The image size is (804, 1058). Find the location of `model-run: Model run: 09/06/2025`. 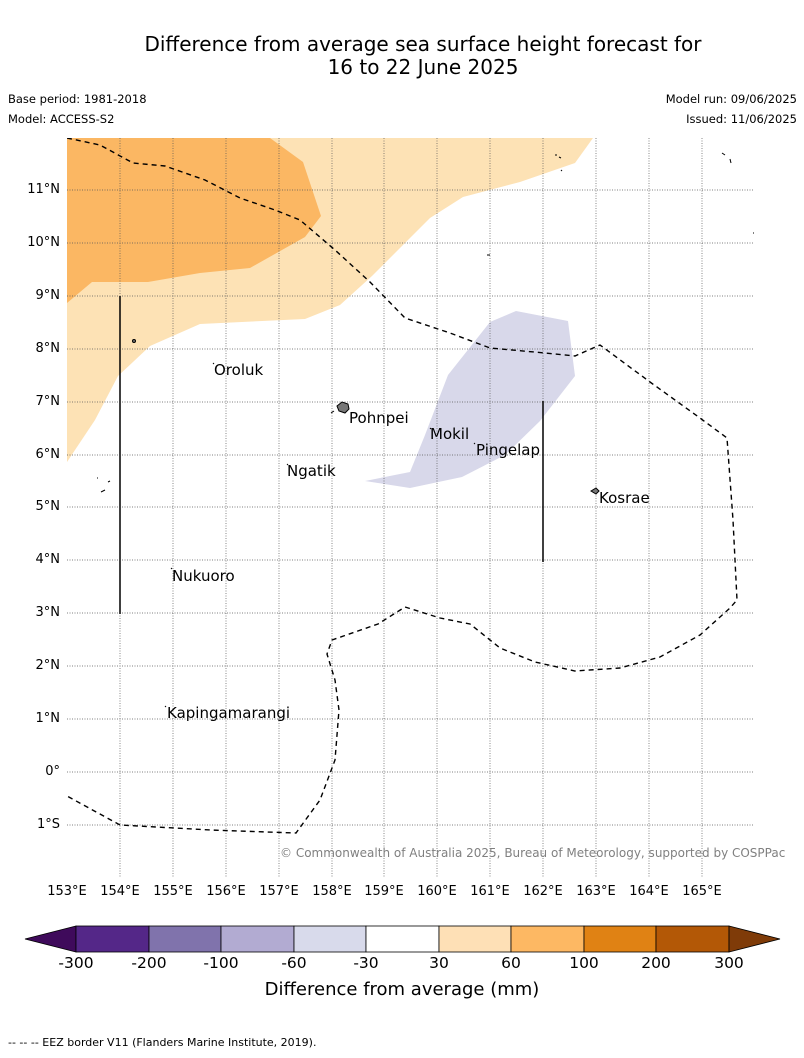

model-run: Model run: 09/06/2025 is located at coordinates (731, 99).